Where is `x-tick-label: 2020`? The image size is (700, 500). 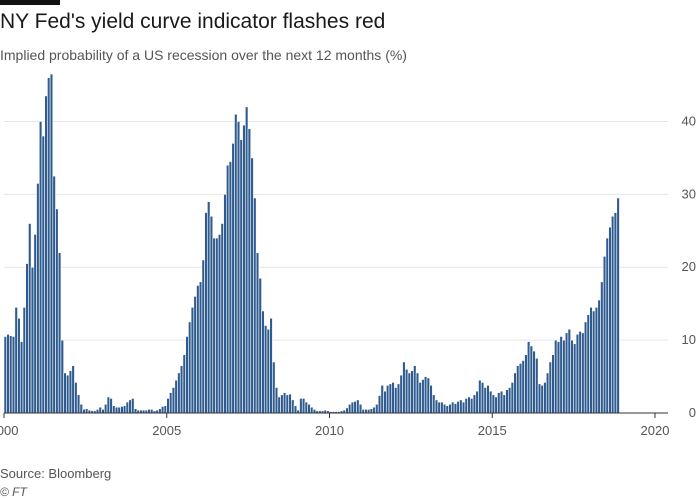
x-tick-label: 2020 is located at coordinates (655, 430).